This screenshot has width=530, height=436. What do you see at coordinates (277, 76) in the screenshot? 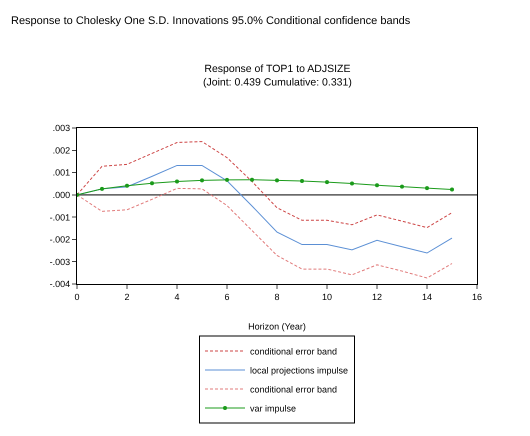
I see `chart-subtitle: Response of TOP1 to ADJSIZE (Joint: 0.439 Cumulative: 0.331)` at bounding box center [277, 76].